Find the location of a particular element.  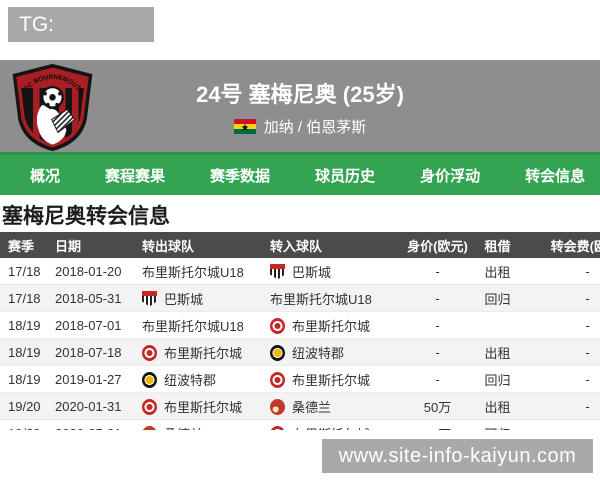

nav-item-label: 球员历史 is located at coordinates (345, 176).